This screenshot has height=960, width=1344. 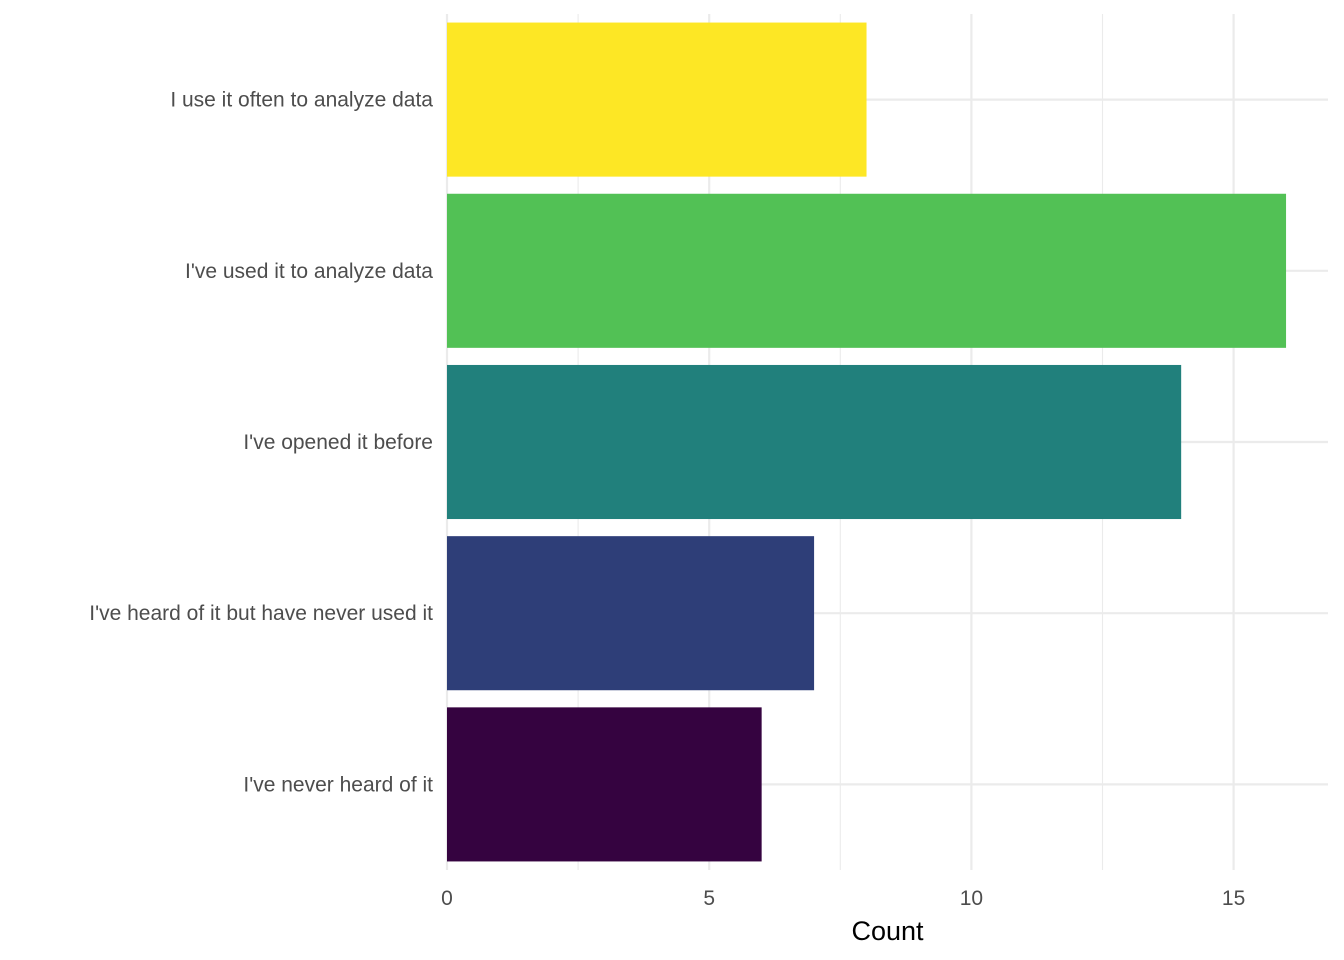 I want to click on x-axis-title: Count, so click(x=887, y=931).